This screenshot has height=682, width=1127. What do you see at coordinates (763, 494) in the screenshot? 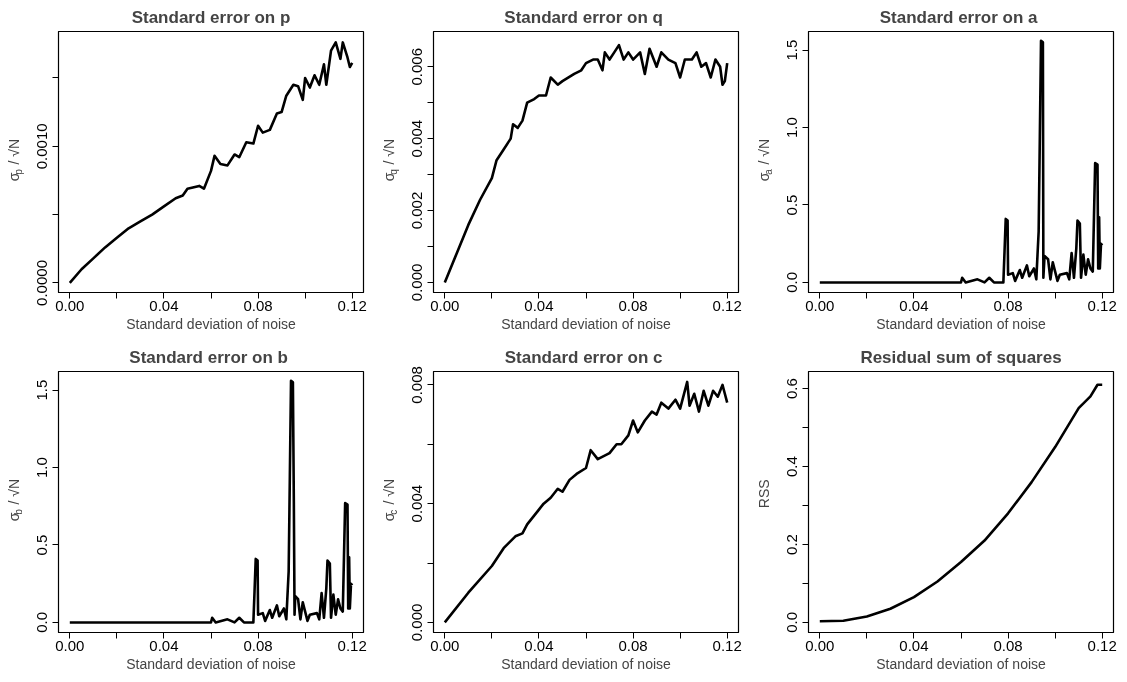
I see `y-axis-title: RSS` at bounding box center [763, 494].